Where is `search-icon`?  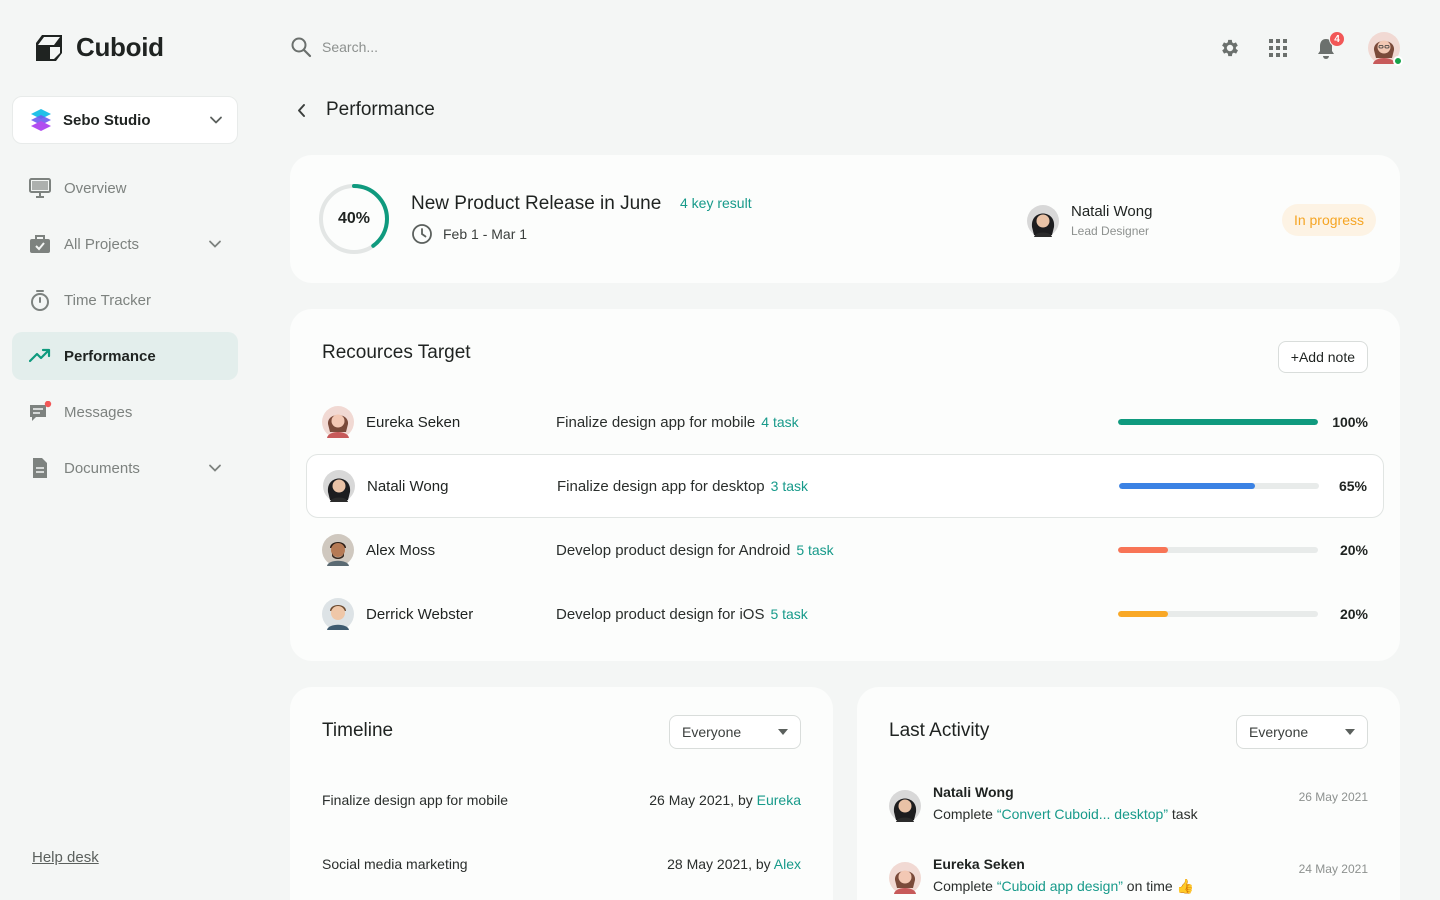
search-icon is located at coordinates (301, 47).